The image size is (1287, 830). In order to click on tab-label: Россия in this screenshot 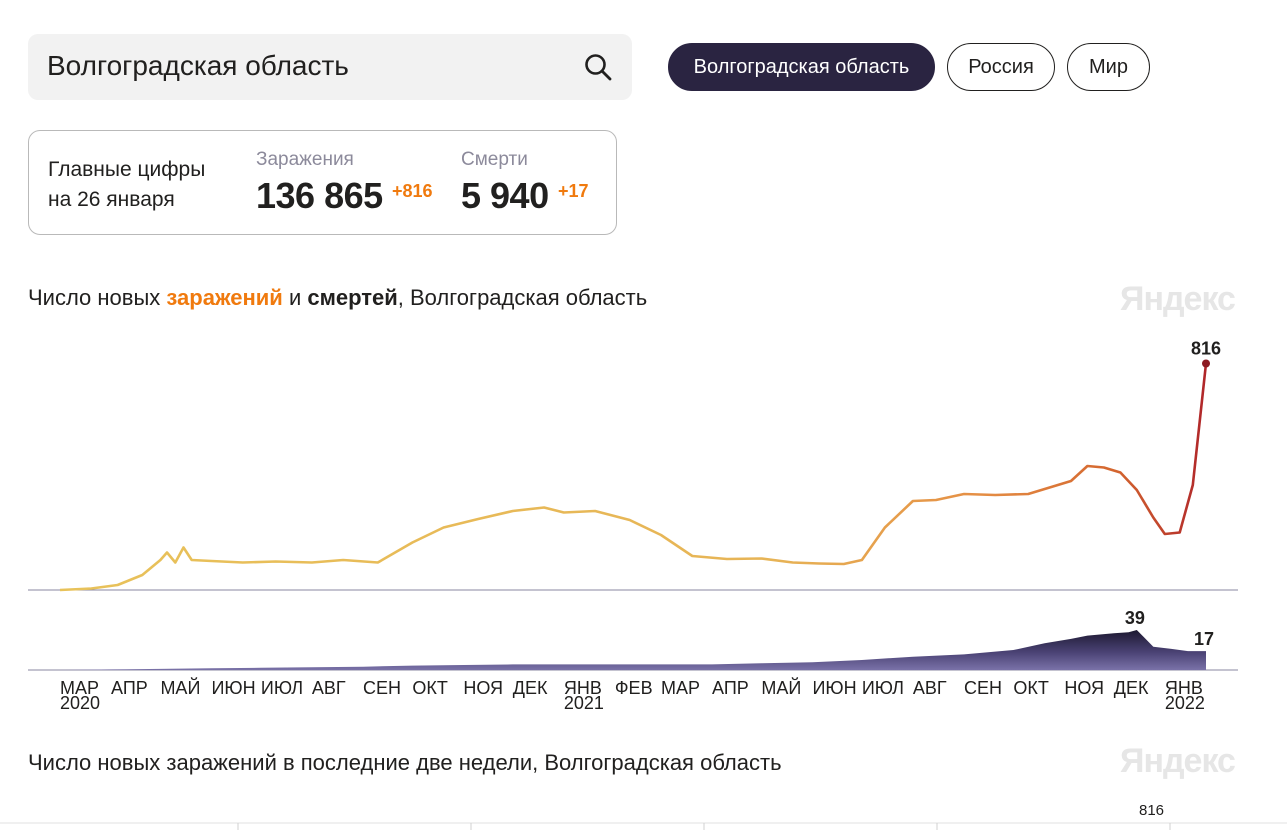, I will do `click(1001, 66)`.